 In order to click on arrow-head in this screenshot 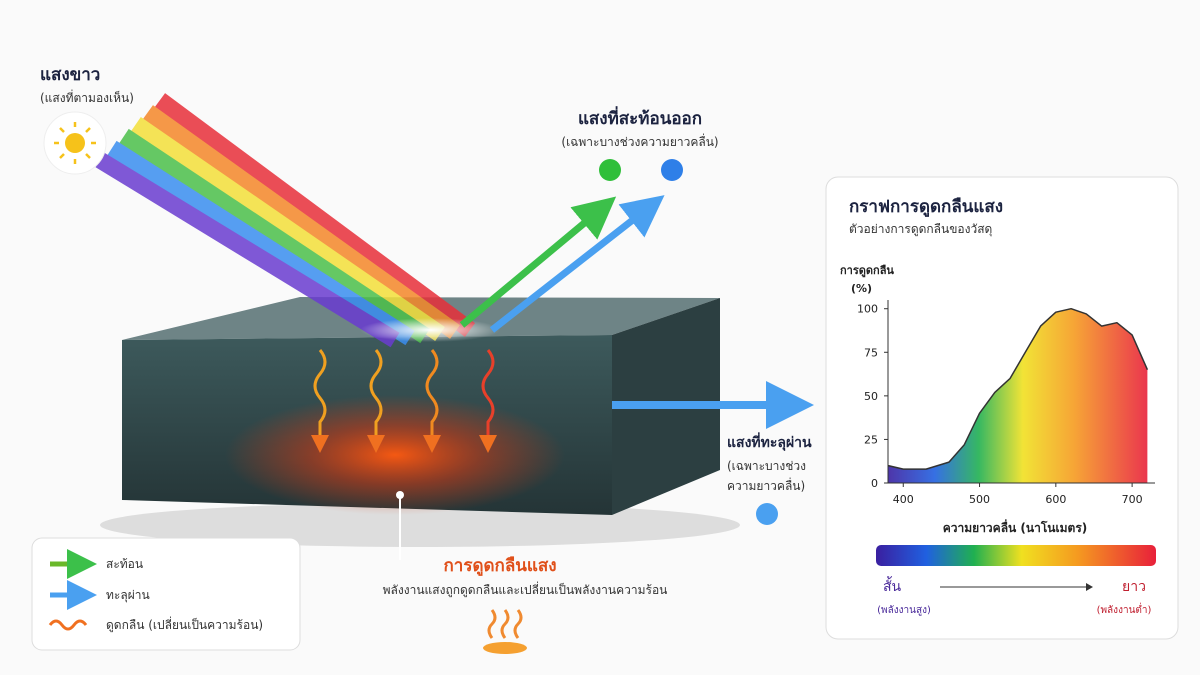, I will do `click(1089, 587)`.